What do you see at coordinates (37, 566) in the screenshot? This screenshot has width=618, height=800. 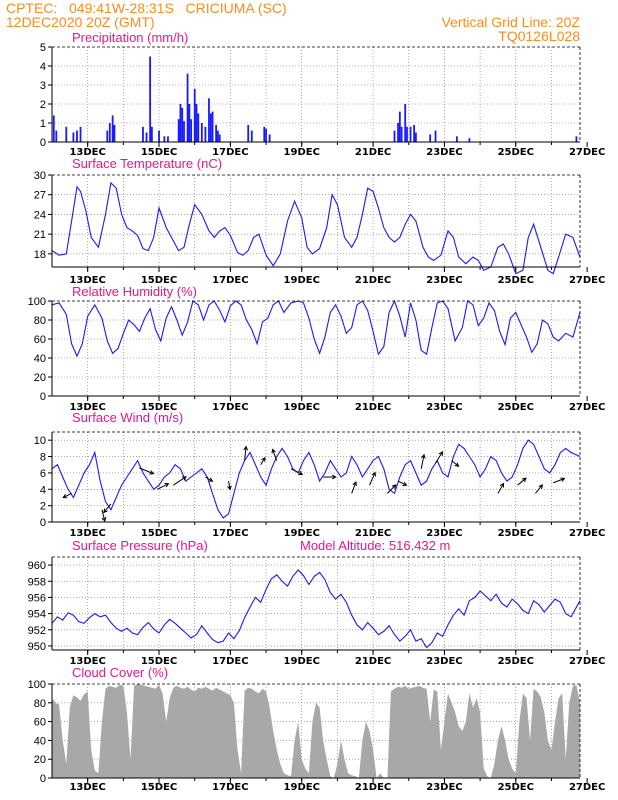 I see `y-tick-label: 960` at bounding box center [37, 566].